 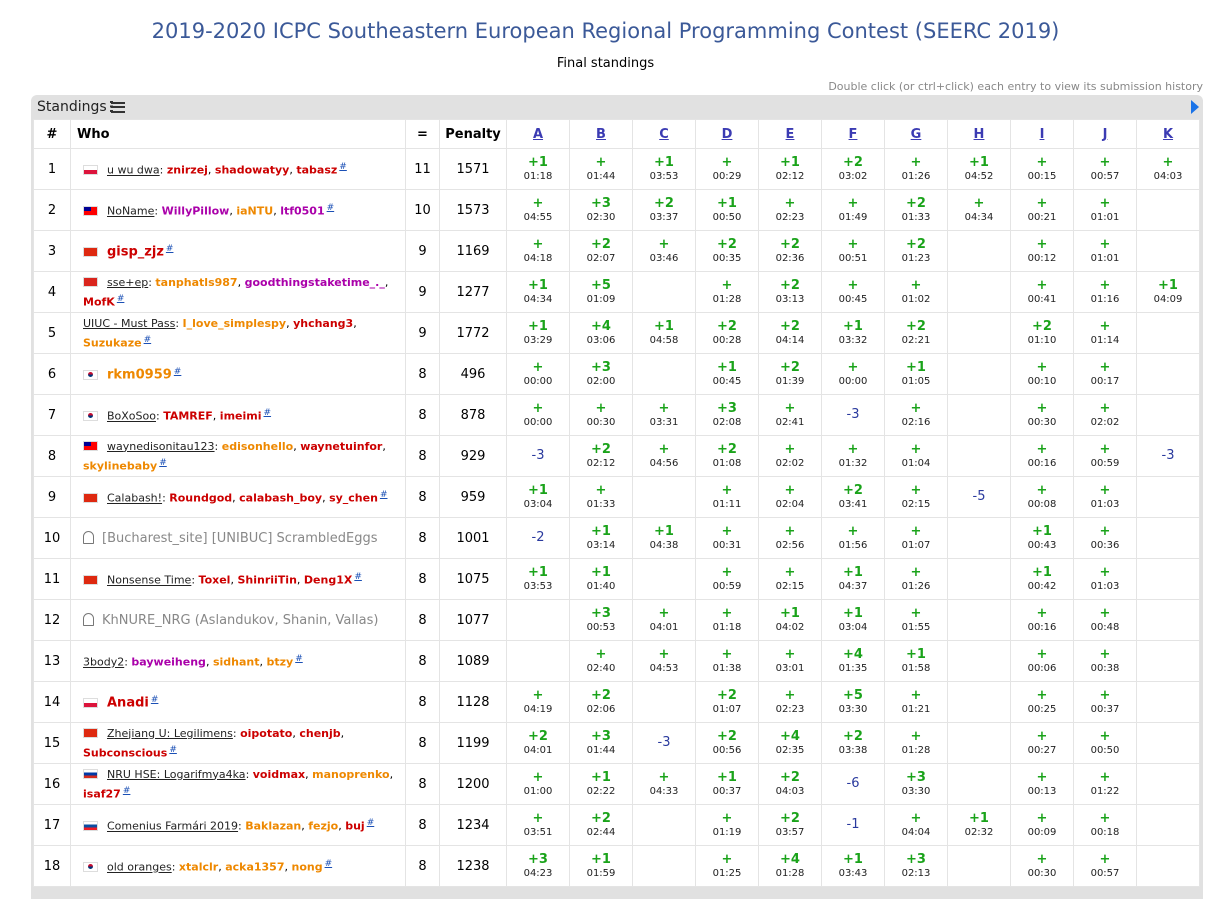 I want to click on problem-cell-d: +00:59, so click(x=727, y=579).